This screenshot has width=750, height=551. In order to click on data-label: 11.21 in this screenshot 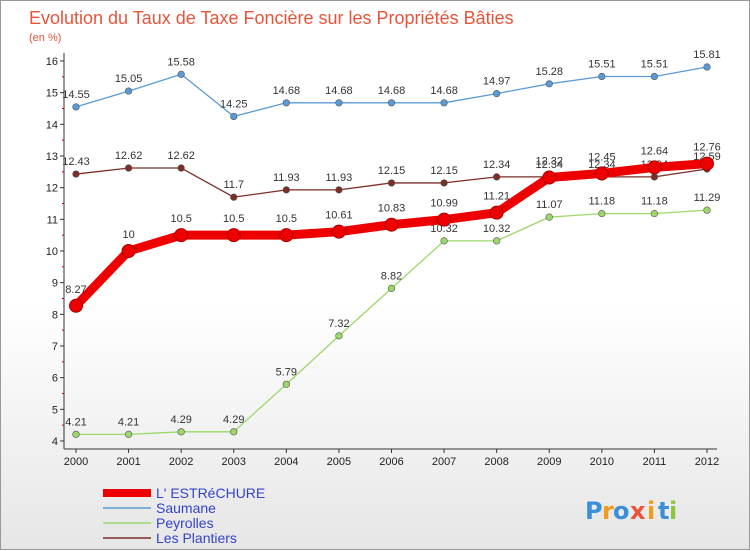, I will do `click(496, 197)`.